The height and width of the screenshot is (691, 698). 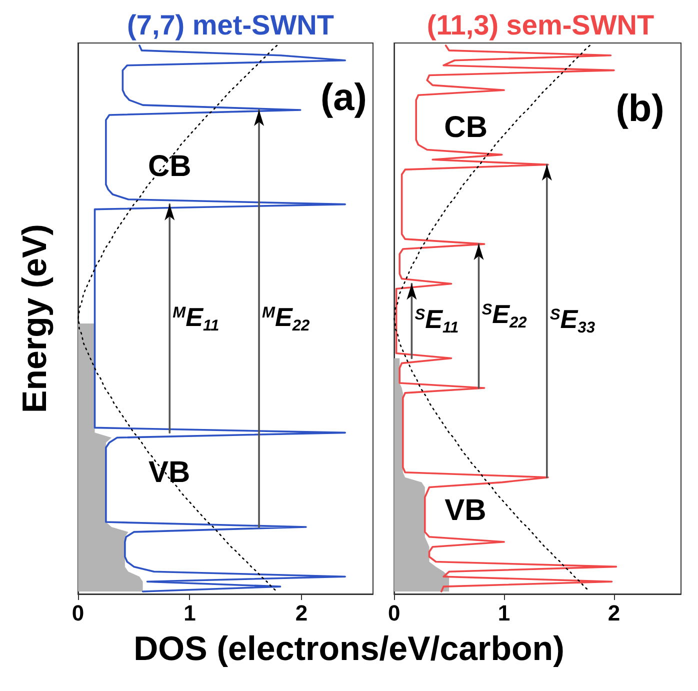 I want to click on annotation: $^{S}$E$_{22}$, so click(x=504, y=315).